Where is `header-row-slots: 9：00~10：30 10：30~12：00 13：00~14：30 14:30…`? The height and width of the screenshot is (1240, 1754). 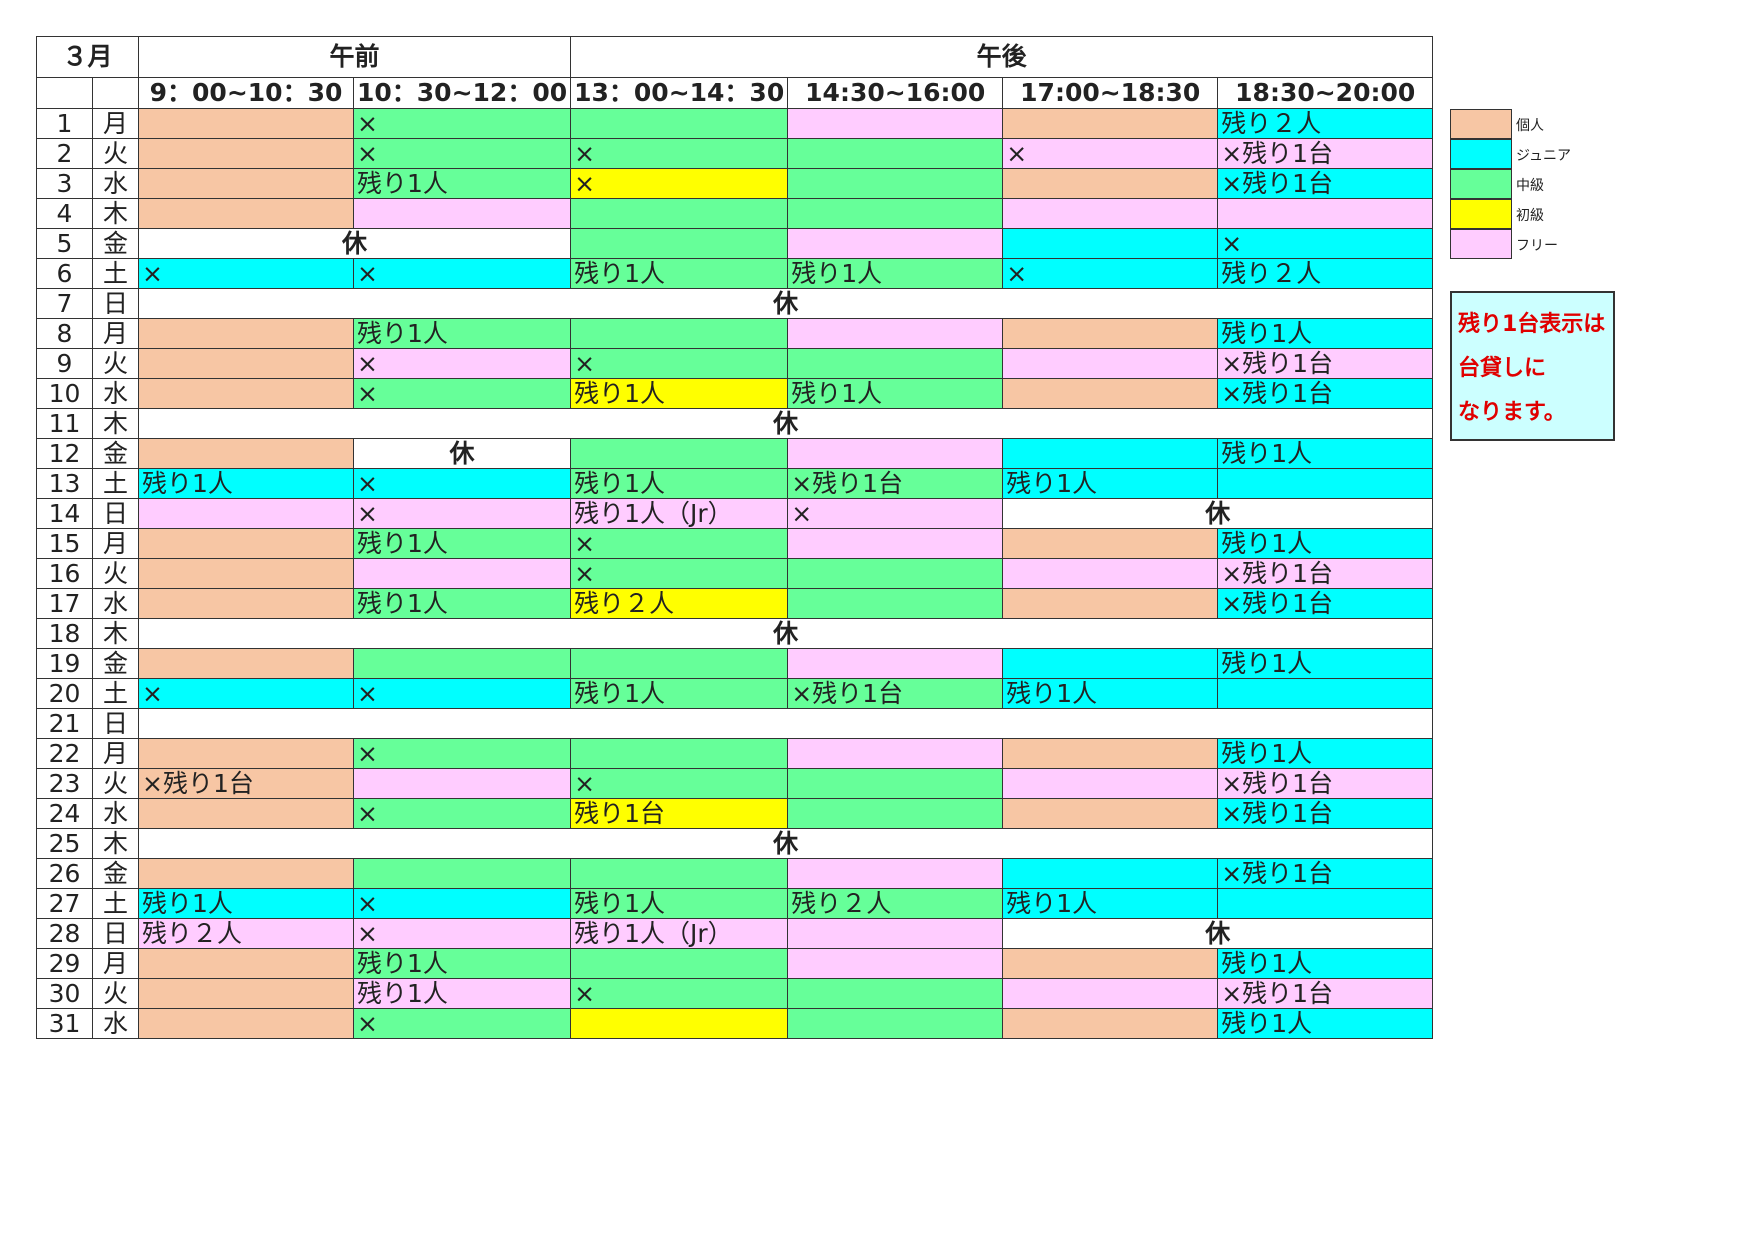 header-row-slots: 9：00~10：30 10：30~12：00 13：00~14：30 14:30… is located at coordinates (735, 93).